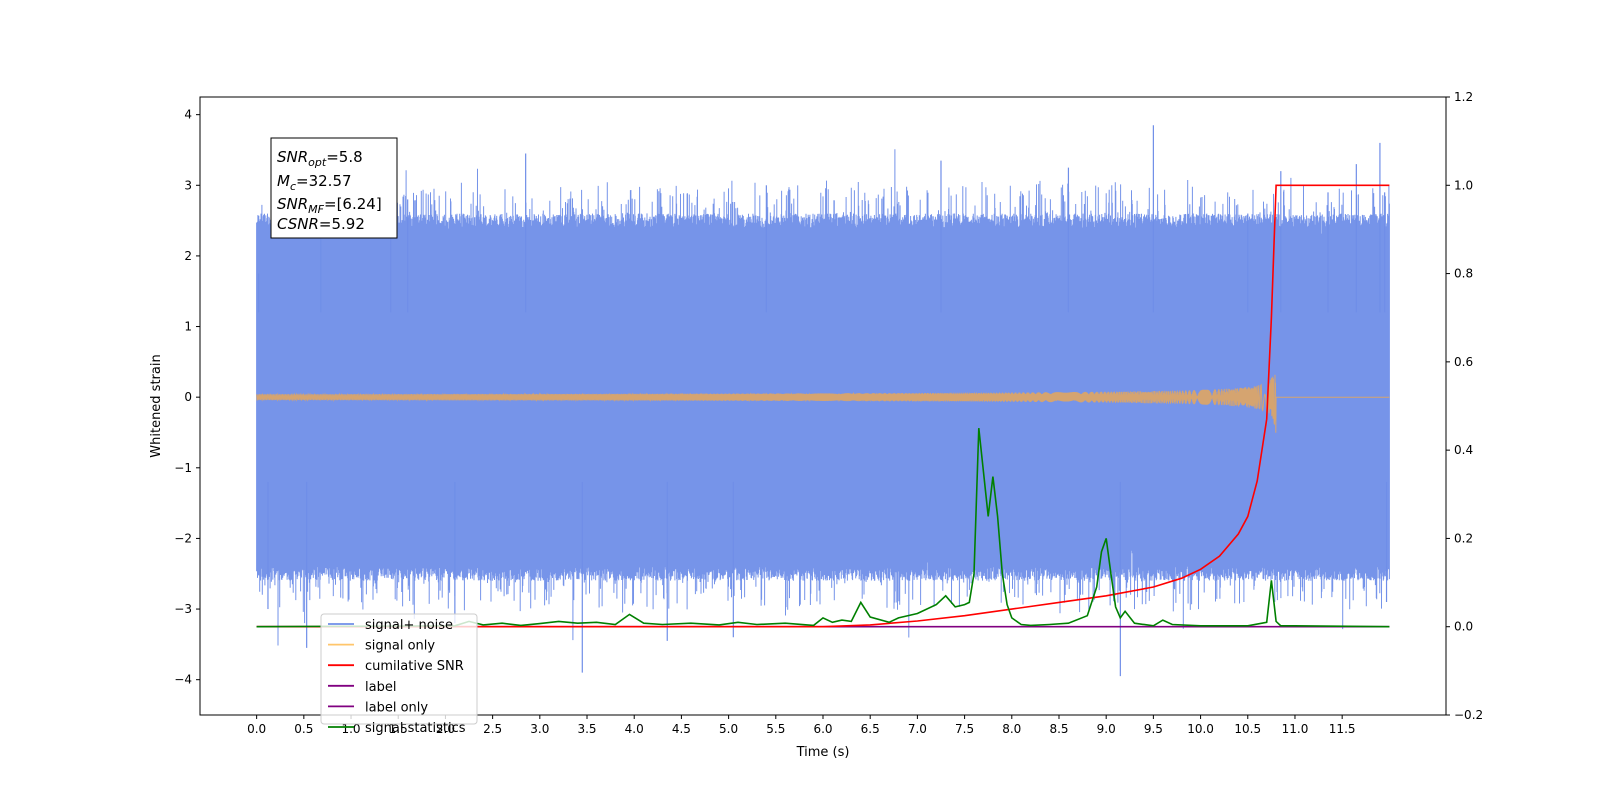 This screenshot has width=1600, height=800. What do you see at coordinates (1200, 729) in the screenshot?
I see `x-tick-label: 10.0` at bounding box center [1200, 729].